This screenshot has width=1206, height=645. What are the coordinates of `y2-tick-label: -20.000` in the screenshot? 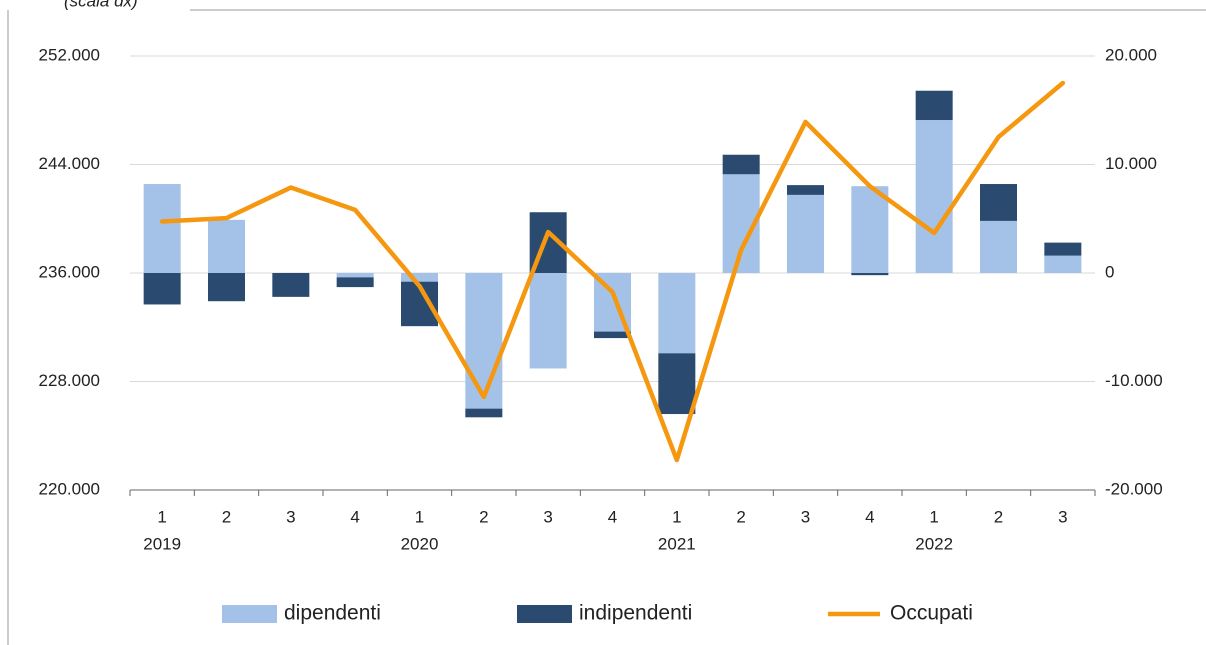 It's located at (1134, 488).